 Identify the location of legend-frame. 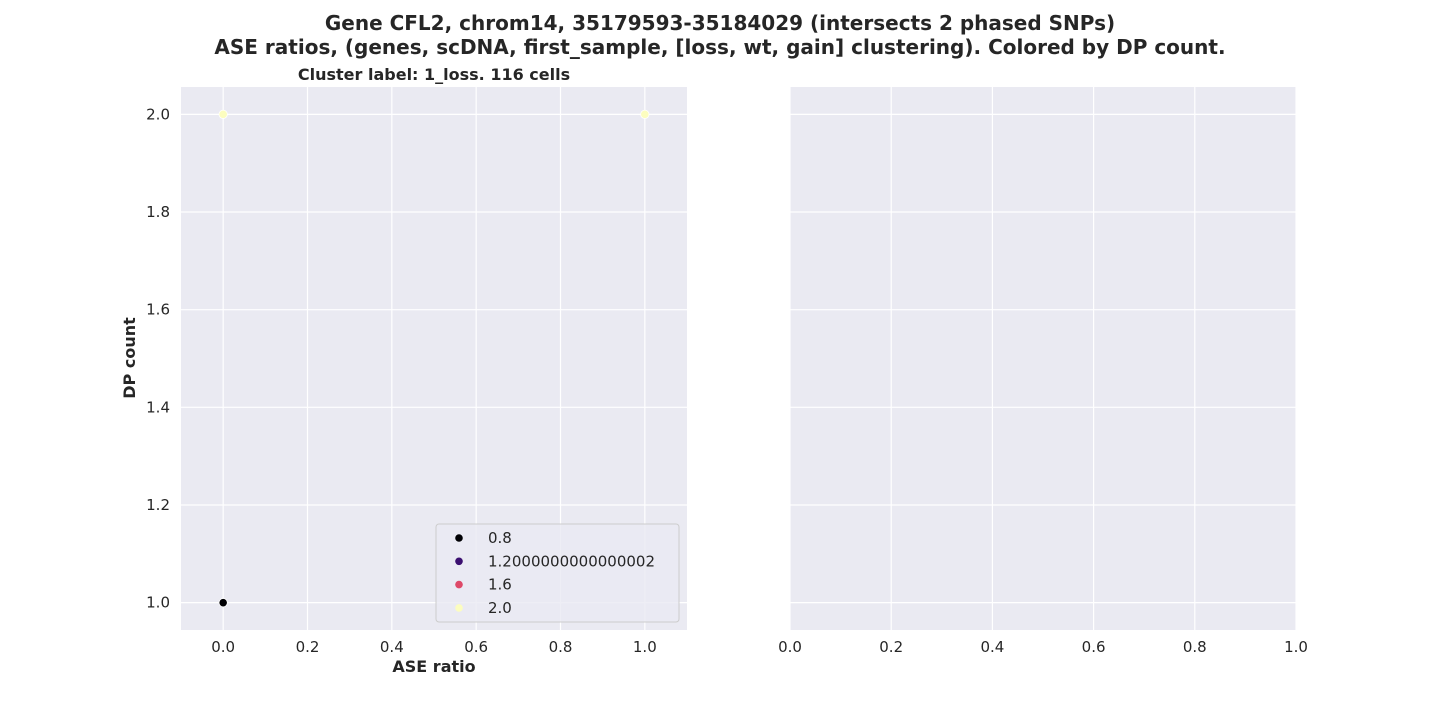
(557, 573).